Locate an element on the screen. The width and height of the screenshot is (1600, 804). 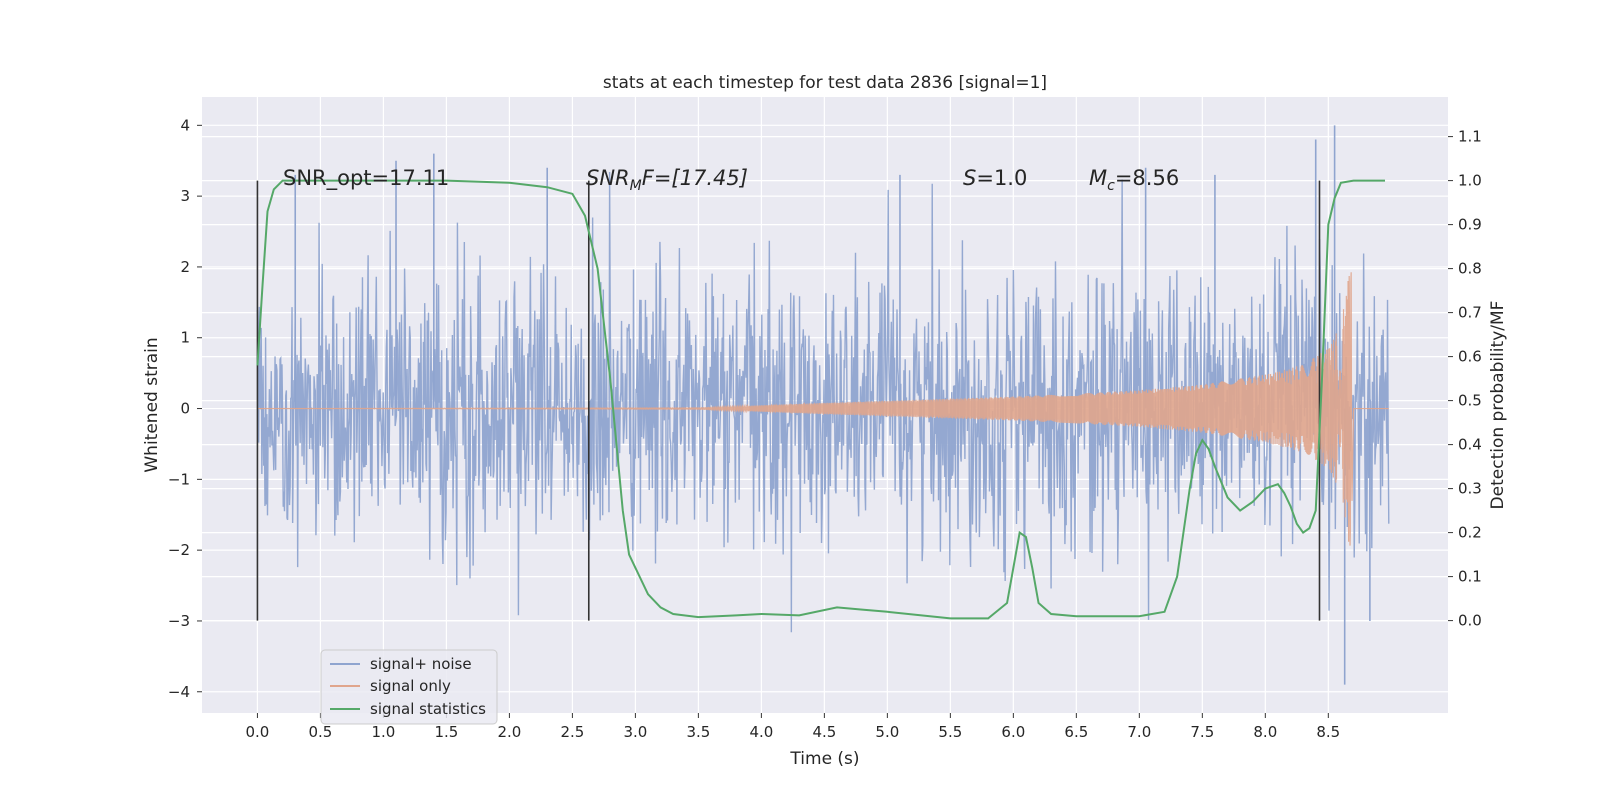
y-tick-label: −1 is located at coordinates (179, 479).